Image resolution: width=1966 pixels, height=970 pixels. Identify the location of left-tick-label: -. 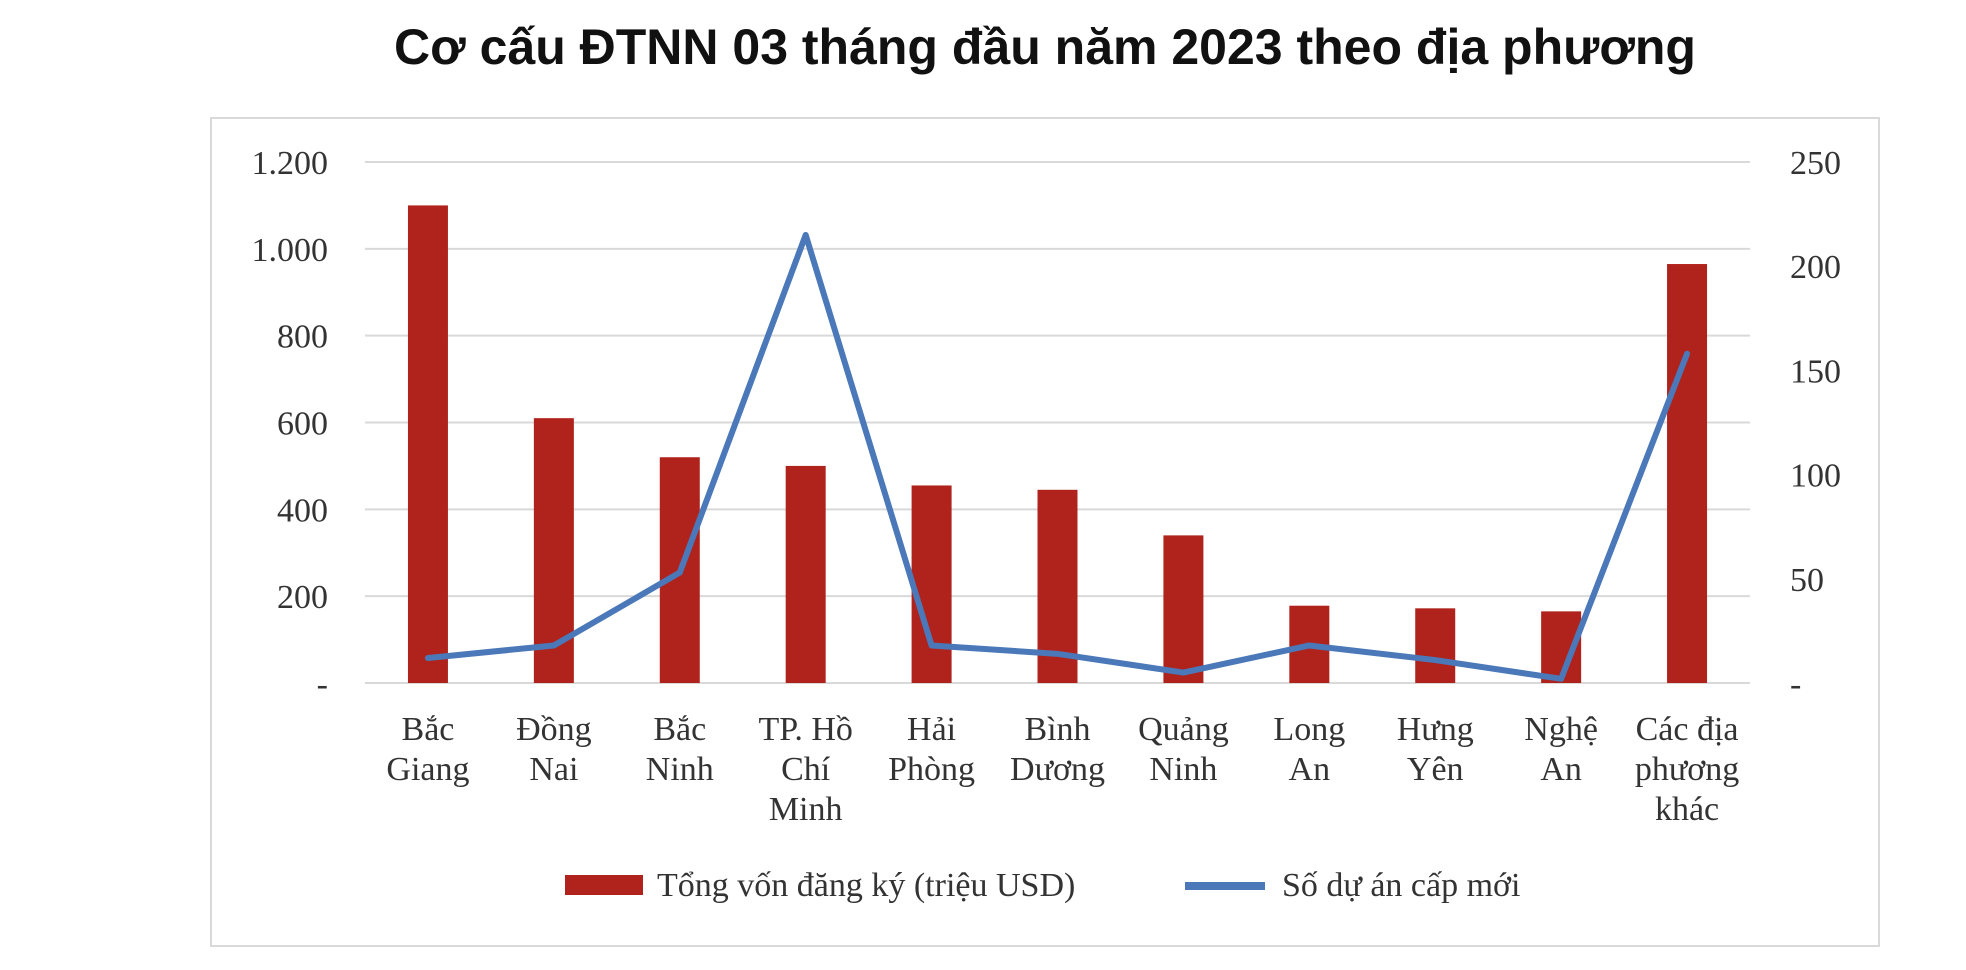
(322, 684).